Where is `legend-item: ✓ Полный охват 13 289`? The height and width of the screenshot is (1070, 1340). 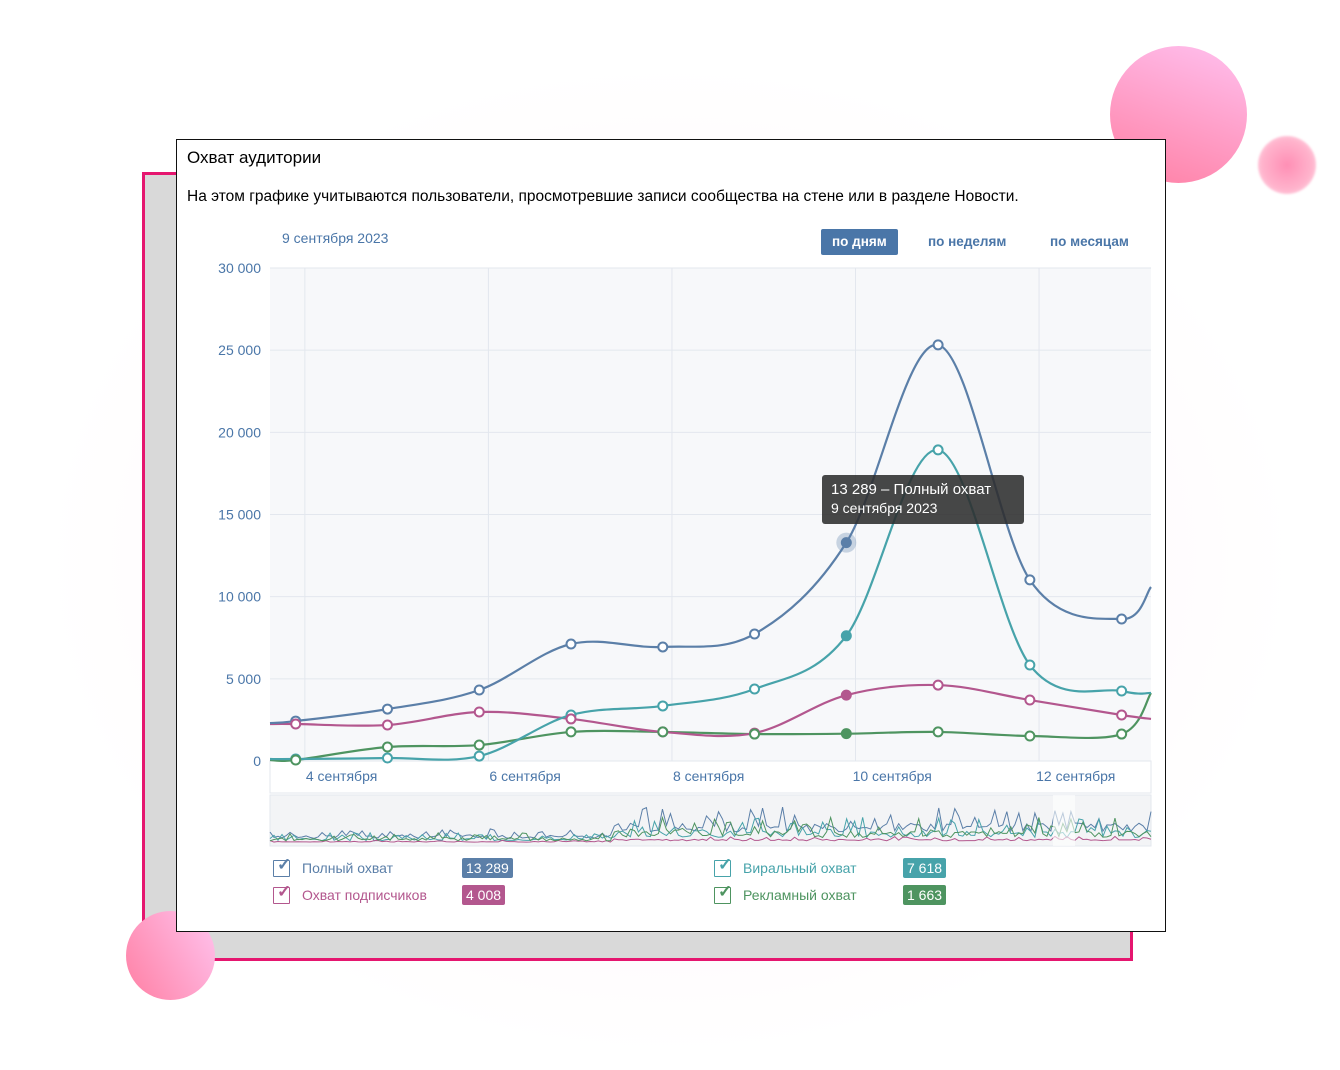
legend-item: ✓ Полный охват 13 289 is located at coordinates (393, 866).